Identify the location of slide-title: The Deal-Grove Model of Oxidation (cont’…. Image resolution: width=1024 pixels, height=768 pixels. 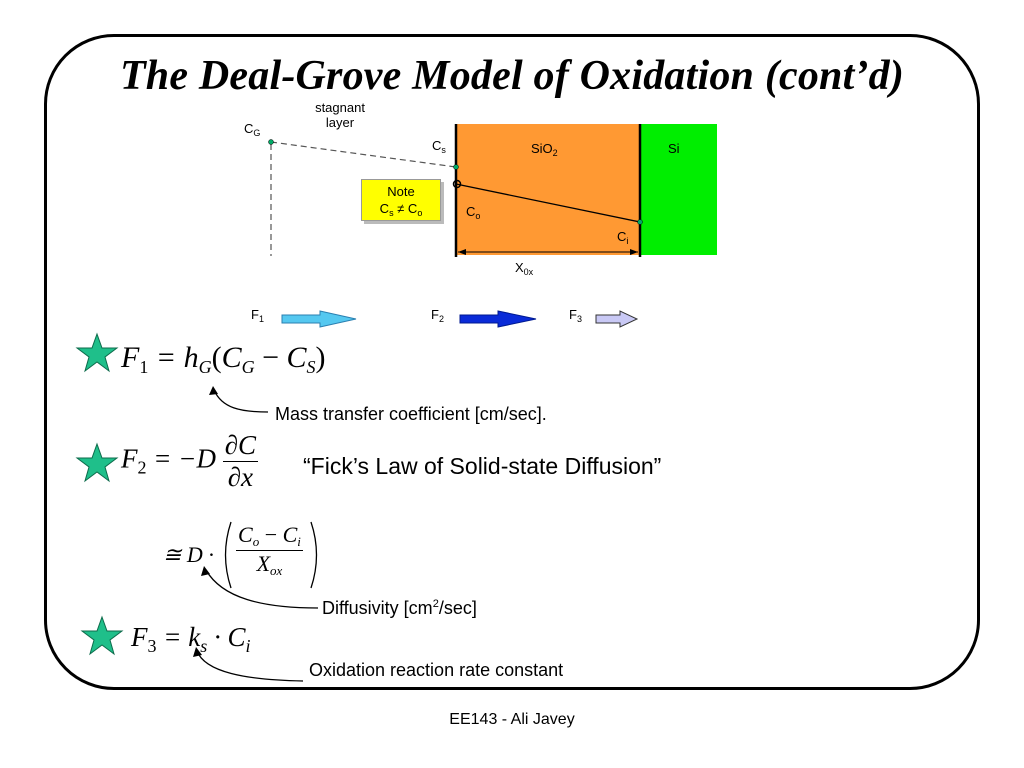
(512, 76).